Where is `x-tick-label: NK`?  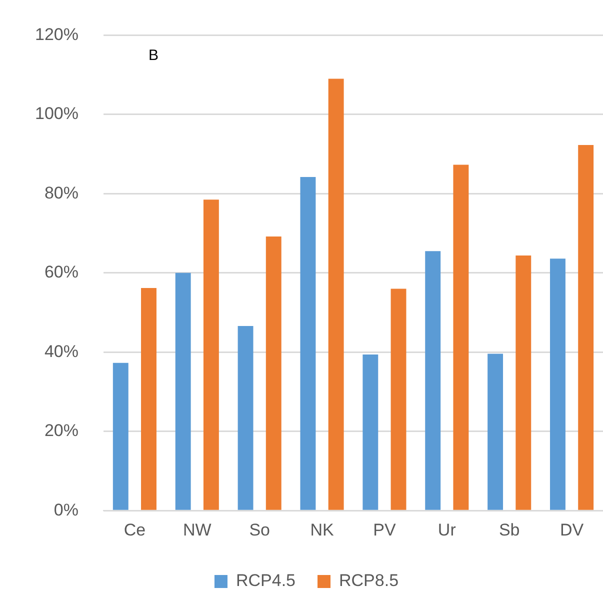 x-tick-label: NK is located at coordinates (322, 530).